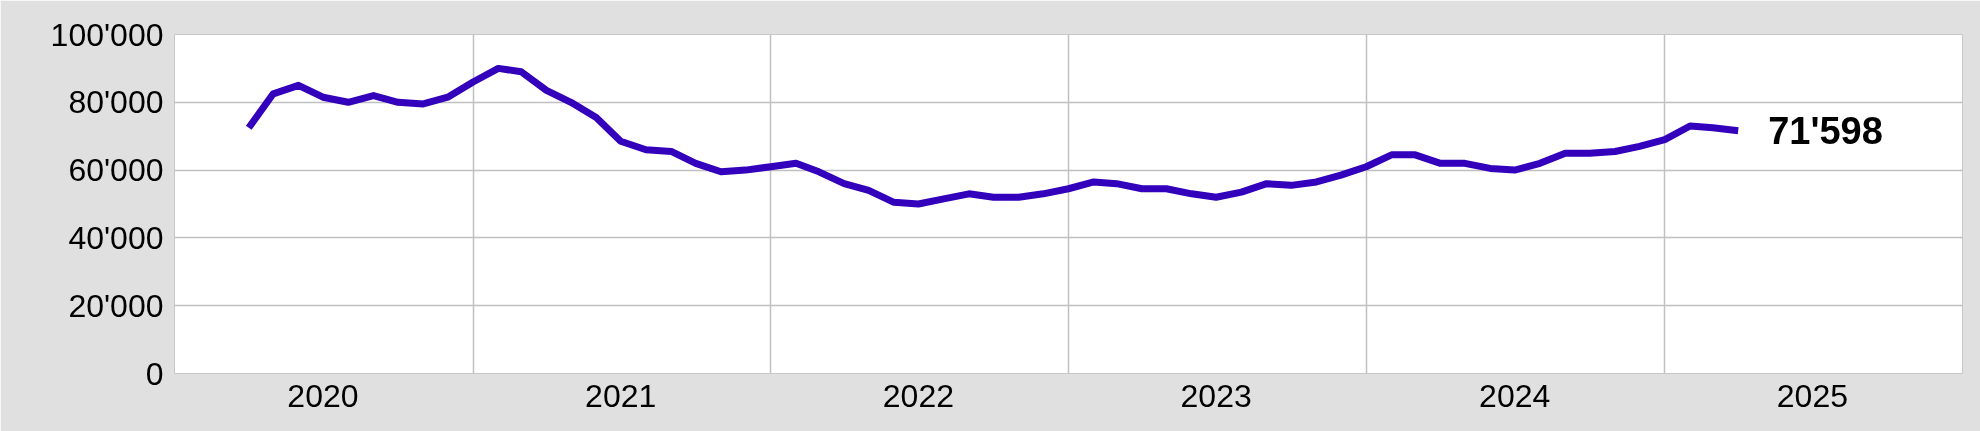  What do you see at coordinates (107, 34) in the screenshot?
I see `y-tick-label: 100'000` at bounding box center [107, 34].